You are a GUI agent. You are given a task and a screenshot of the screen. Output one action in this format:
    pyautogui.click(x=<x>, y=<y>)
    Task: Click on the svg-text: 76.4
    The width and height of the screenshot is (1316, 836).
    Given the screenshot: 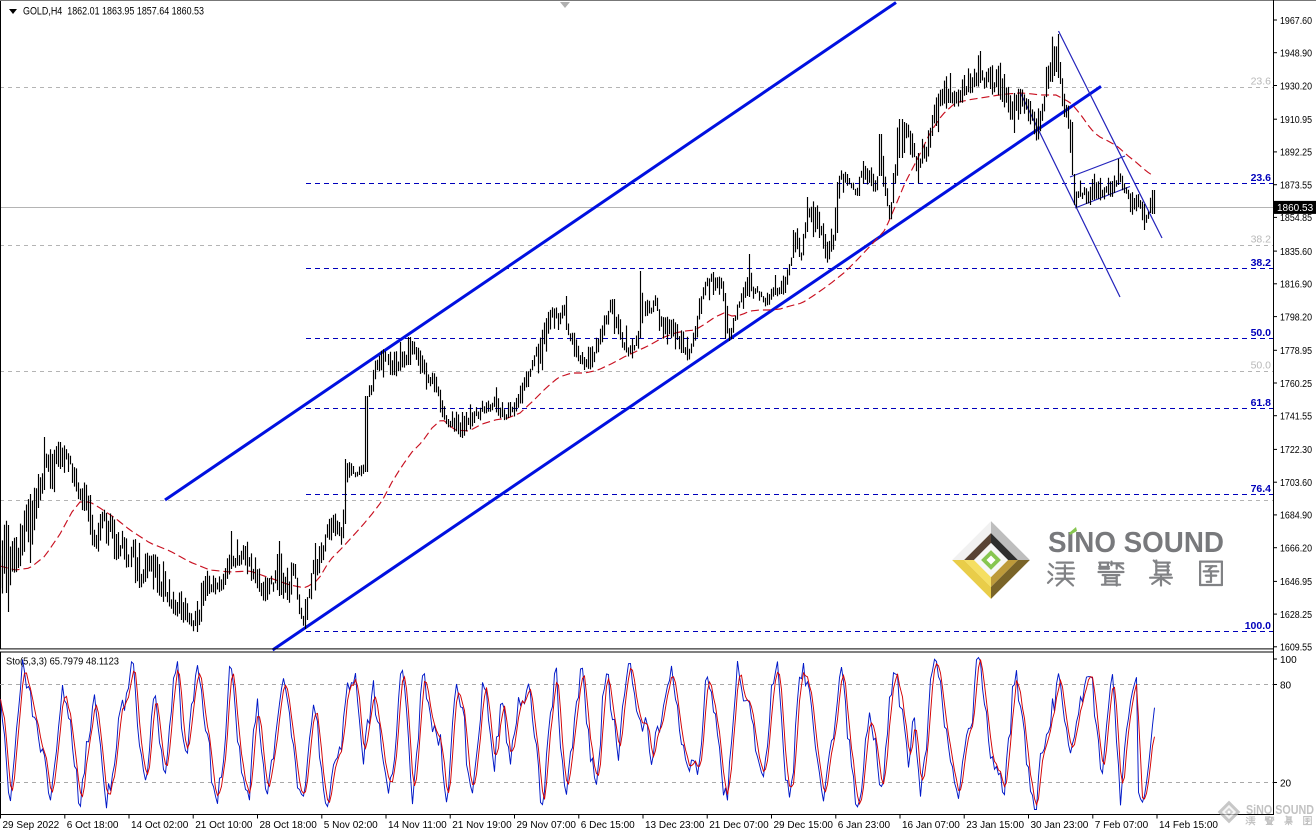 What is the action you would take?
    pyautogui.click(x=1261, y=489)
    